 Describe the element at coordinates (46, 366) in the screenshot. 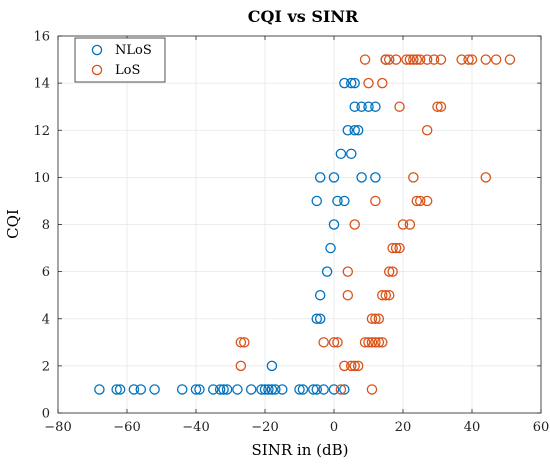

I see `y-tick-label: 2` at that location.